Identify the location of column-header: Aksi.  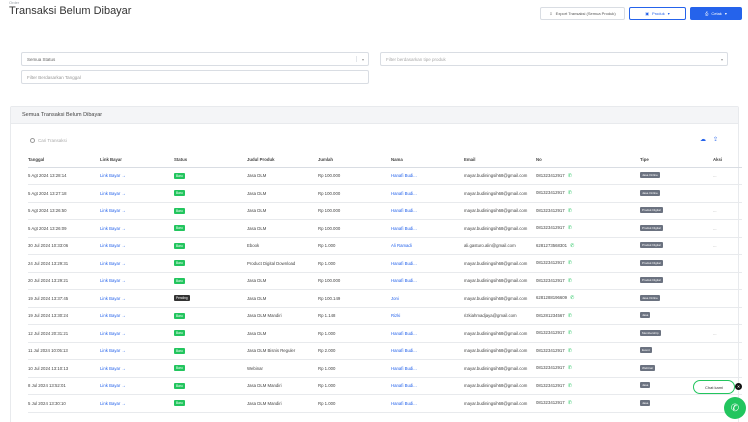
(727, 160).